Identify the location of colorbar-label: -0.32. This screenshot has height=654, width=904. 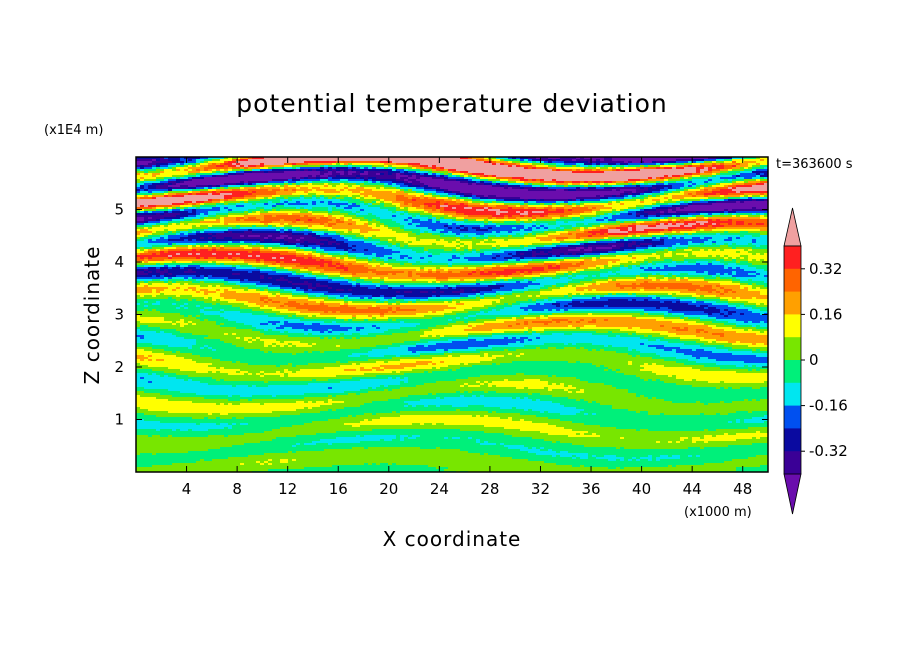
(828, 451).